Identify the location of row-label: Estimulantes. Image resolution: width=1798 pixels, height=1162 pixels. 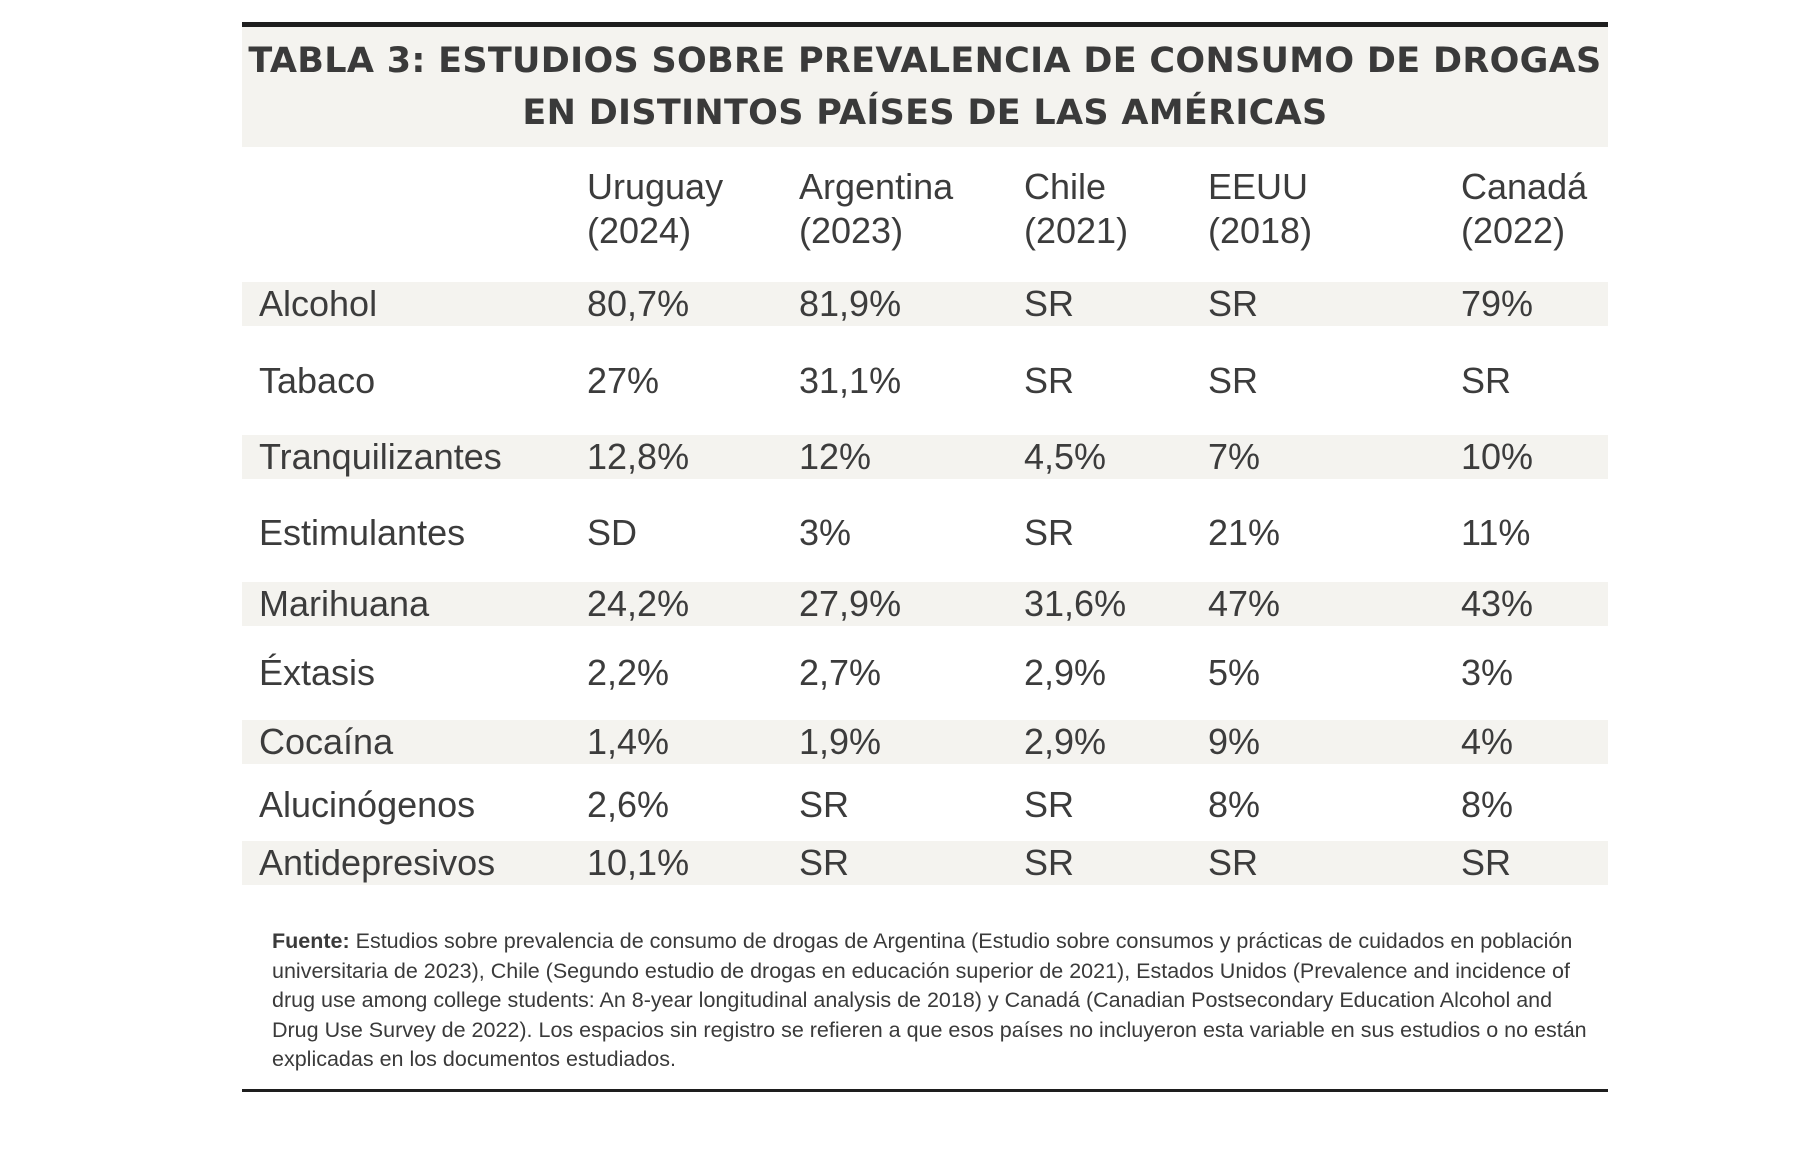
(362, 532).